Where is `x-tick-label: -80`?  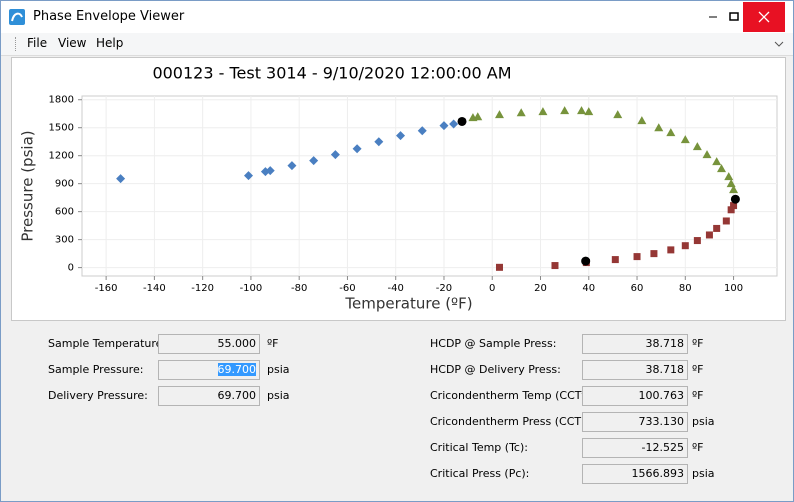 x-tick-label: -80 is located at coordinates (299, 288).